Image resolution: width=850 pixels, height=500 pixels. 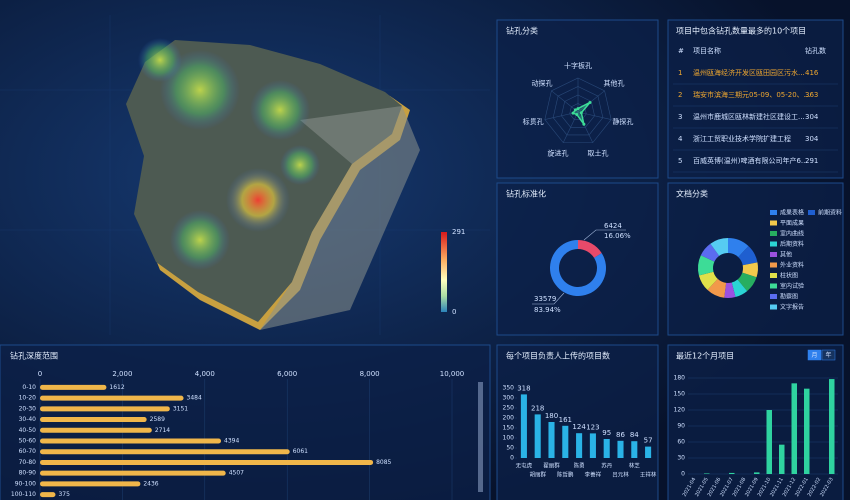 What do you see at coordinates (383, 462) in the screenshot?
I see `value-label: 8085` at bounding box center [383, 462].